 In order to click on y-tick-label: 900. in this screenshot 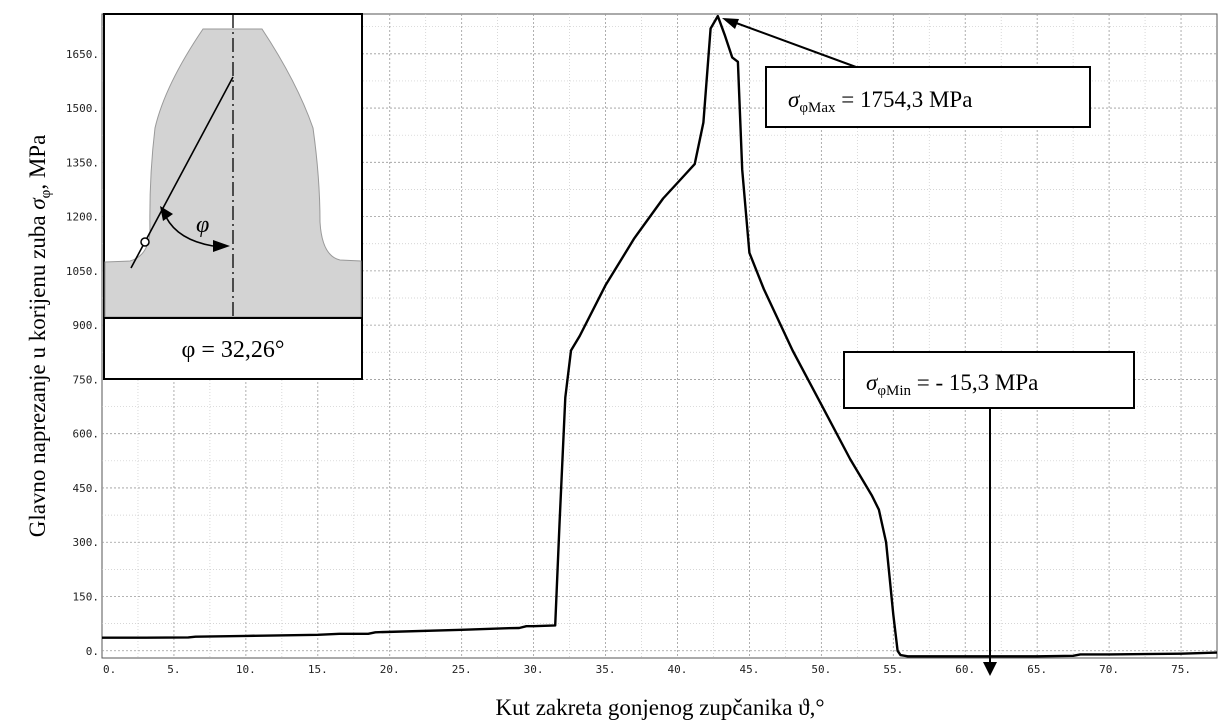, I will do `click(86, 325)`.